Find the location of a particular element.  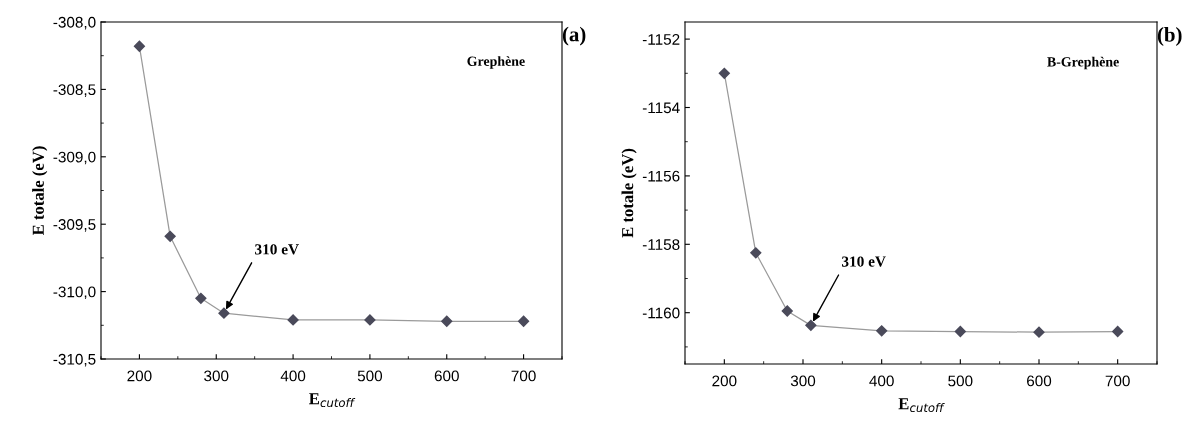

y-tick-label: -309,5 is located at coordinates (74, 225).